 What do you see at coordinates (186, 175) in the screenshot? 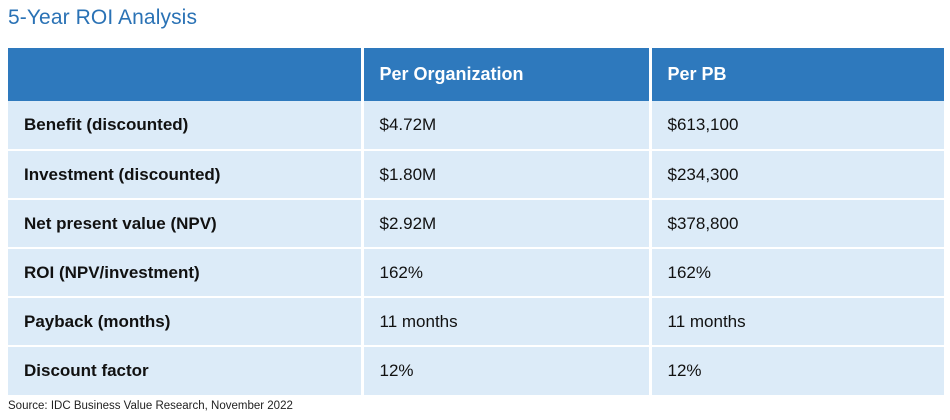
I see `row-label: Investment (discounted)` at bounding box center [186, 175].